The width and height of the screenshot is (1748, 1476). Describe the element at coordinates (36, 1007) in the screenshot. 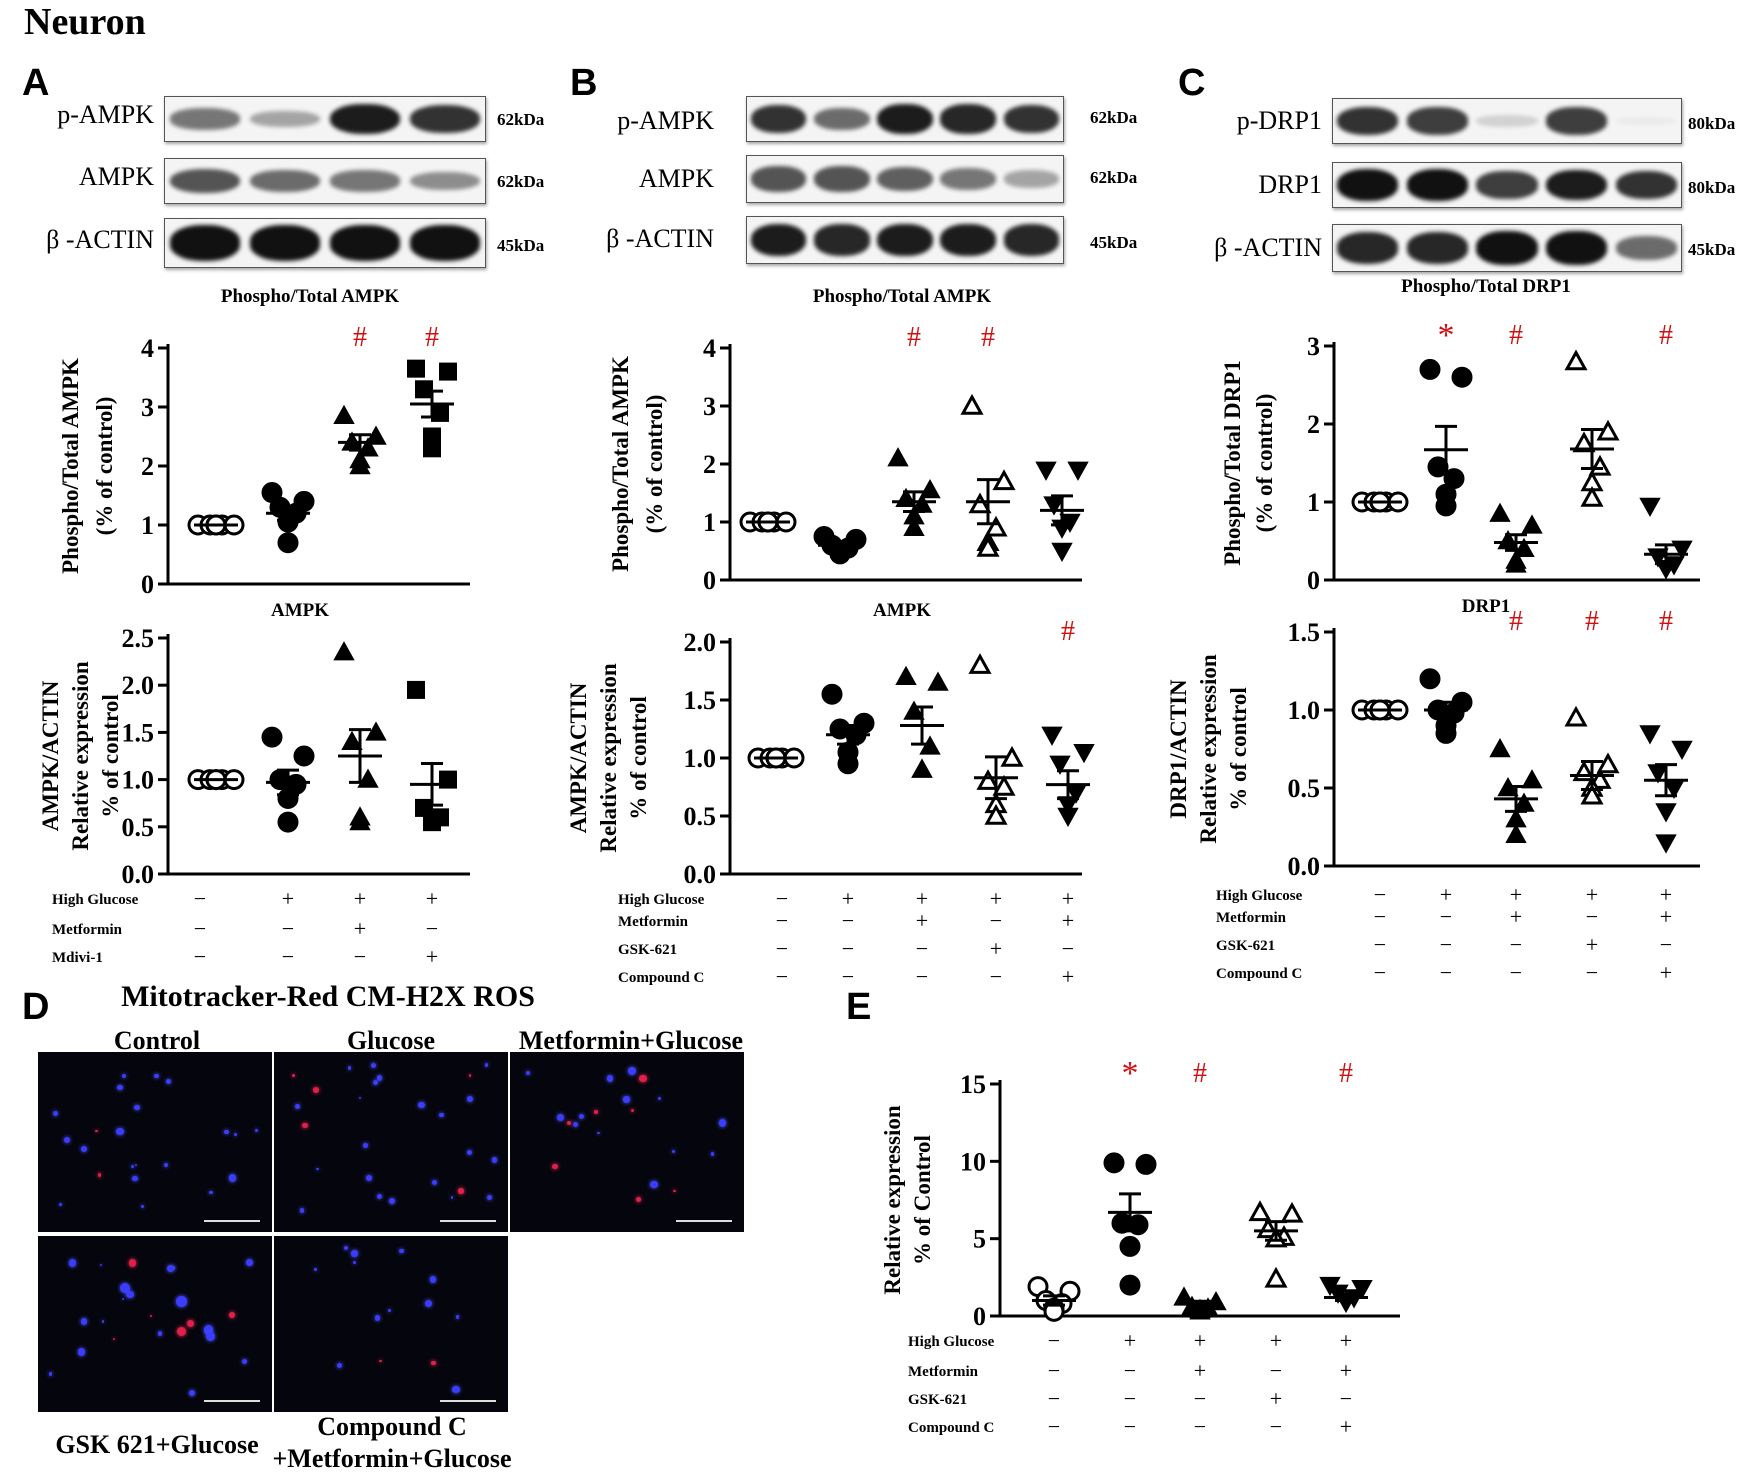

I see `panel-letter-d: D` at that location.